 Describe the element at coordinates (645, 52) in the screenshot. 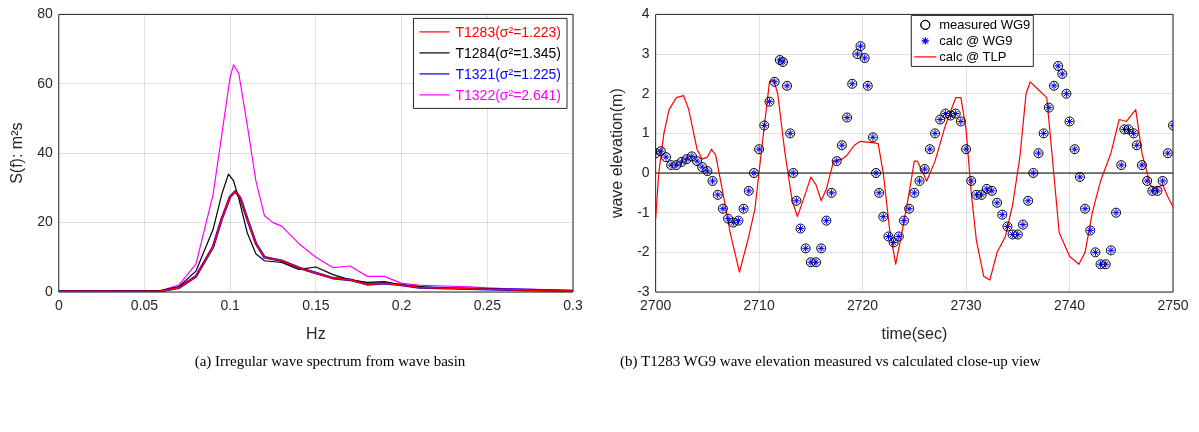

I see `y-tick-label: 3` at that location.